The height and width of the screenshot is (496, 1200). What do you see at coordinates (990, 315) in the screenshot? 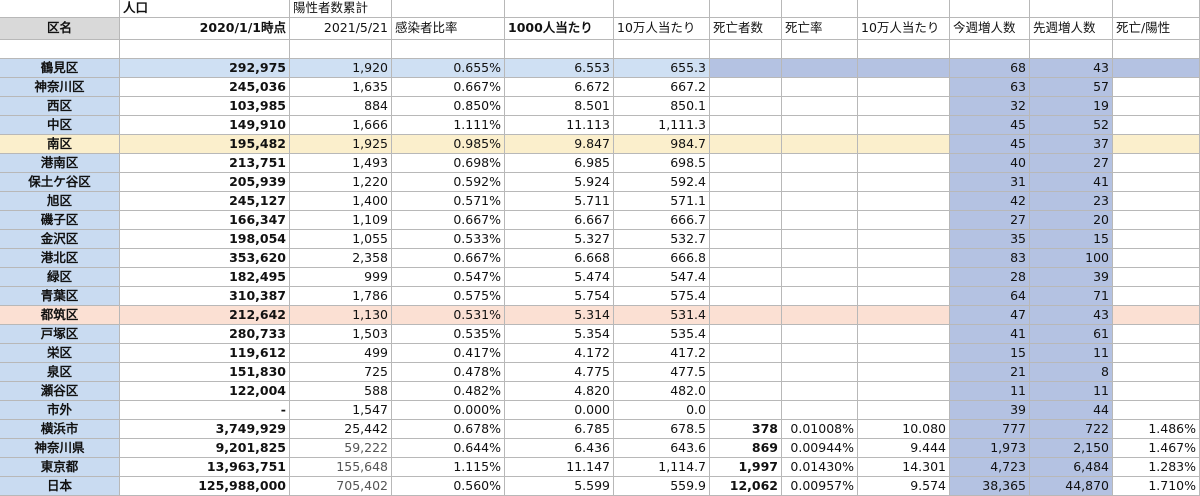
I see `cell-thisweek: 47` at bounding box center [990, 315].